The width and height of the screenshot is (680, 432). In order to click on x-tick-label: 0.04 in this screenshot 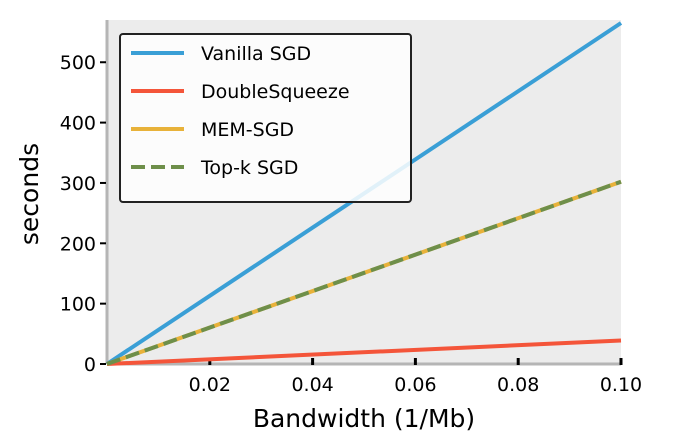, I will do `click(312, 385)`.